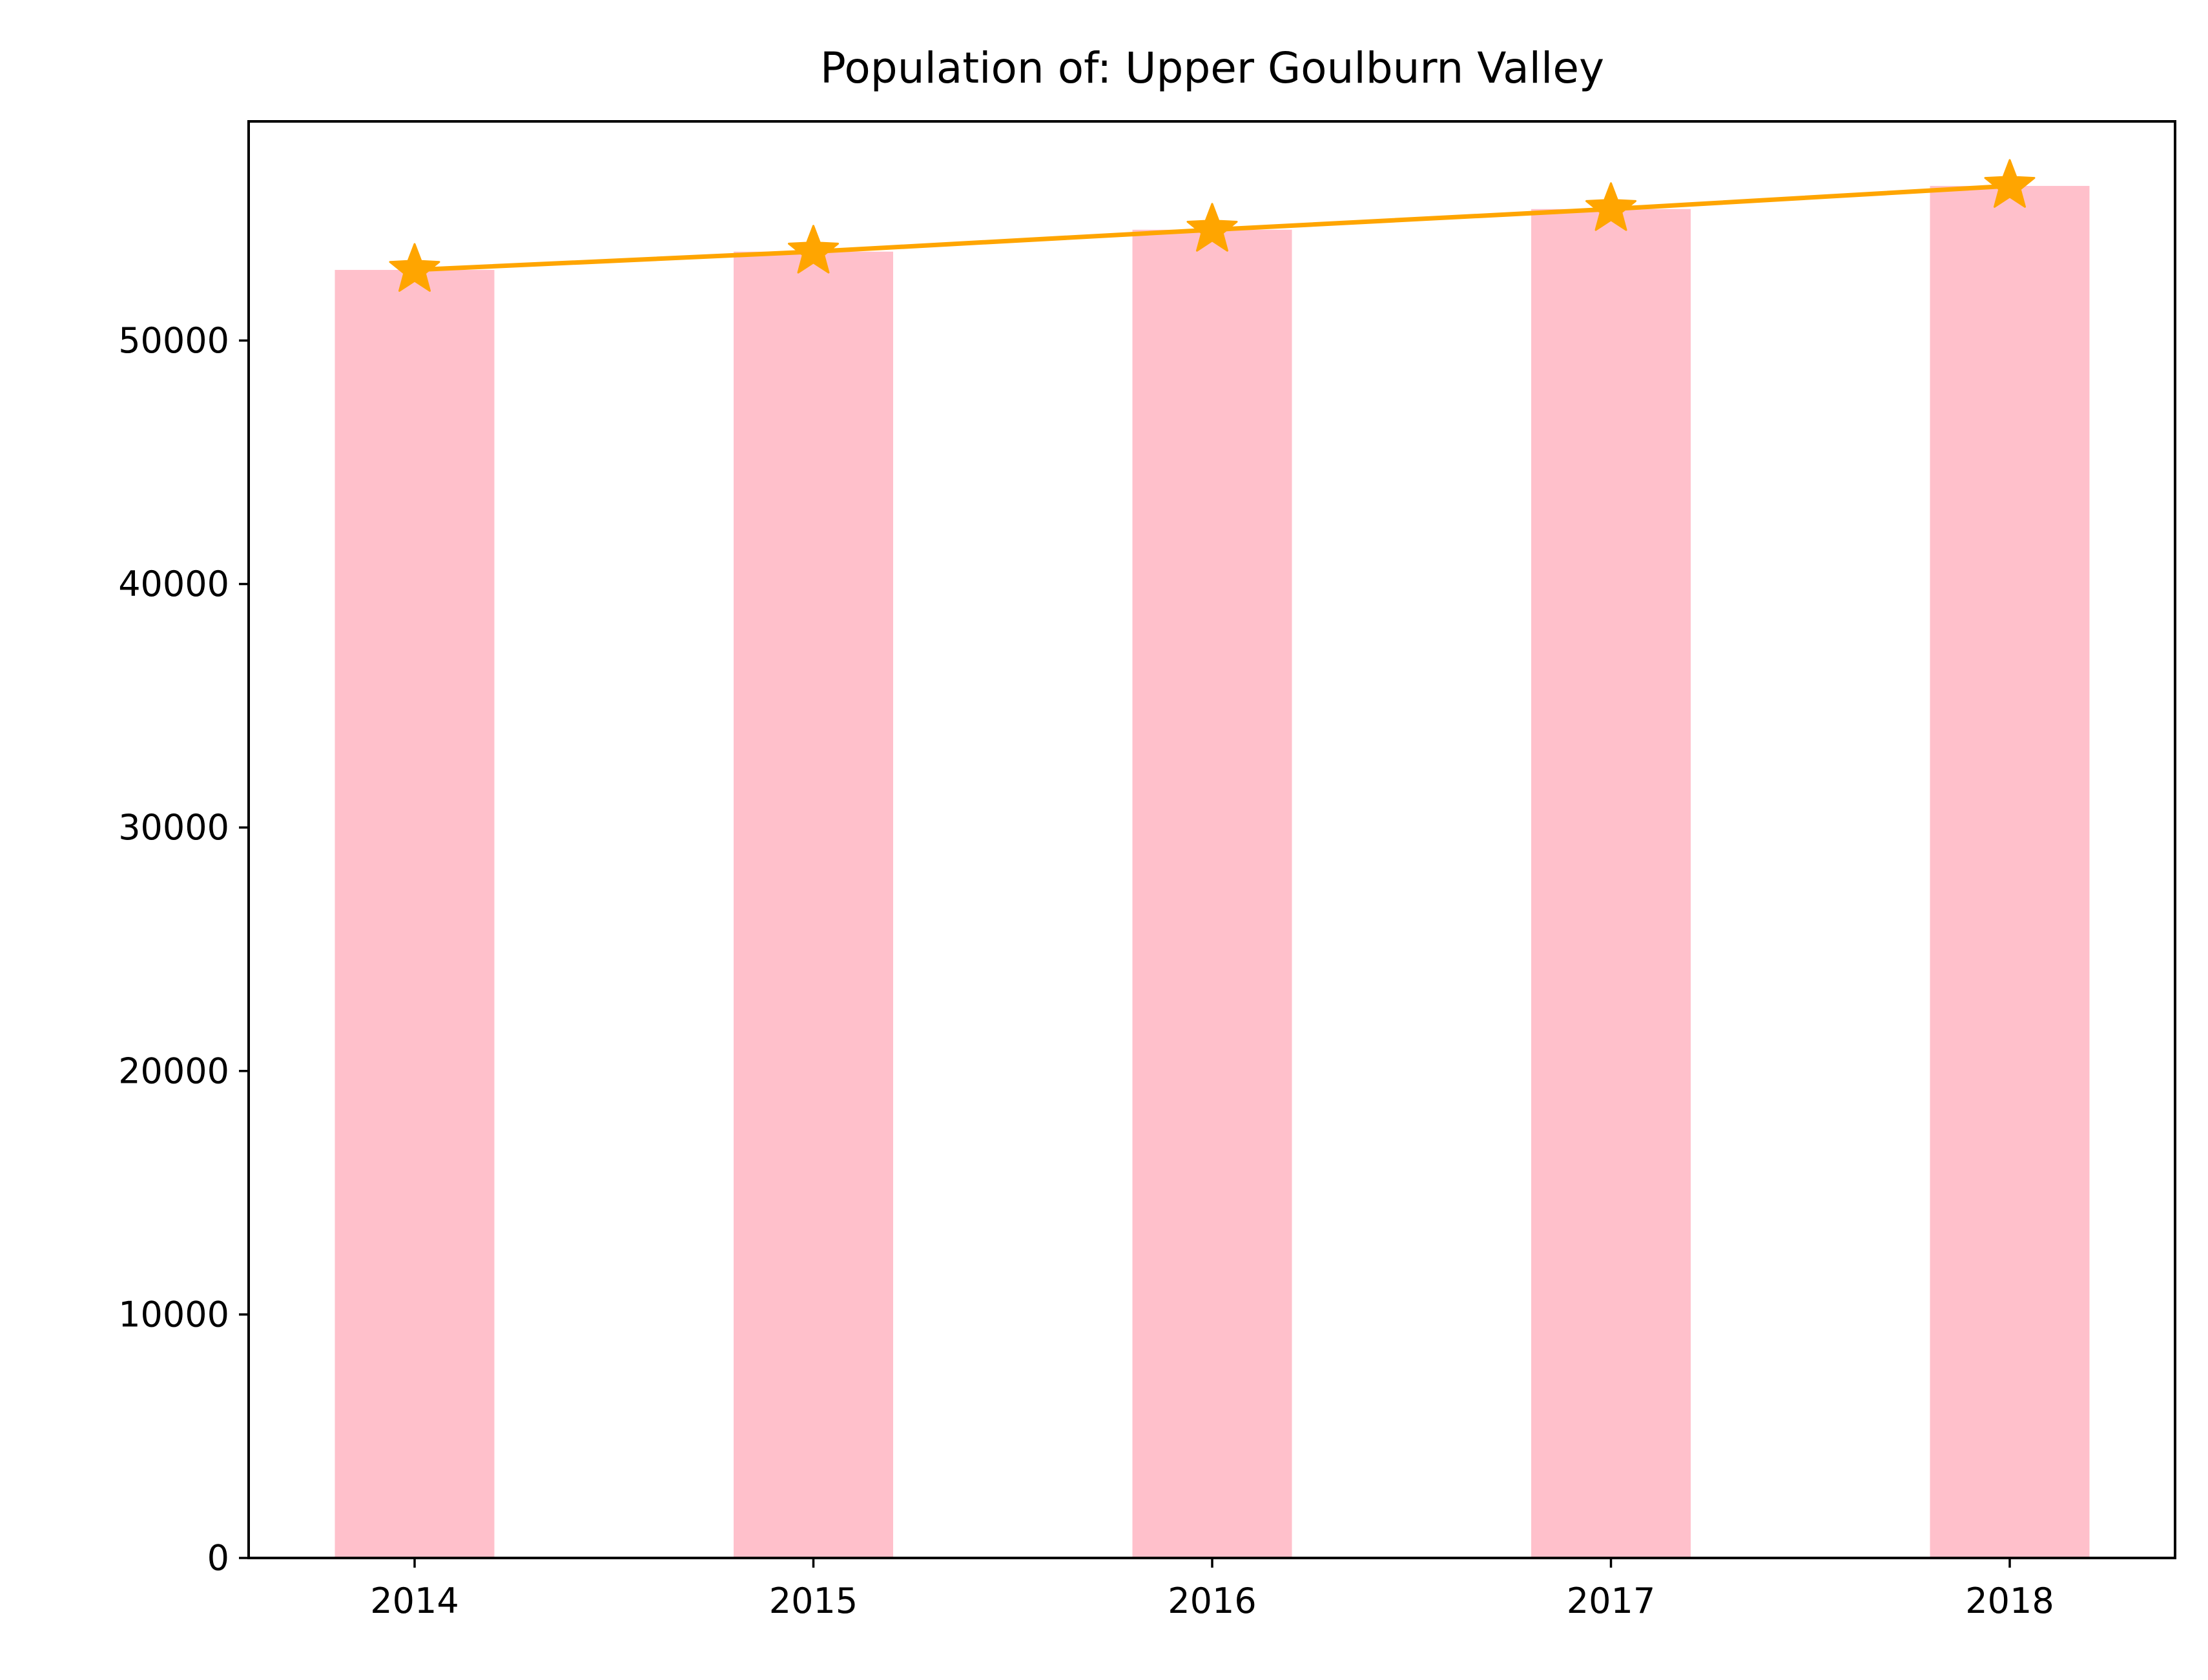 Image resolution: width=2208 pixels, height=1680 pixels. I want to click on x-tick-label: 2017, so click(1611, 1601).